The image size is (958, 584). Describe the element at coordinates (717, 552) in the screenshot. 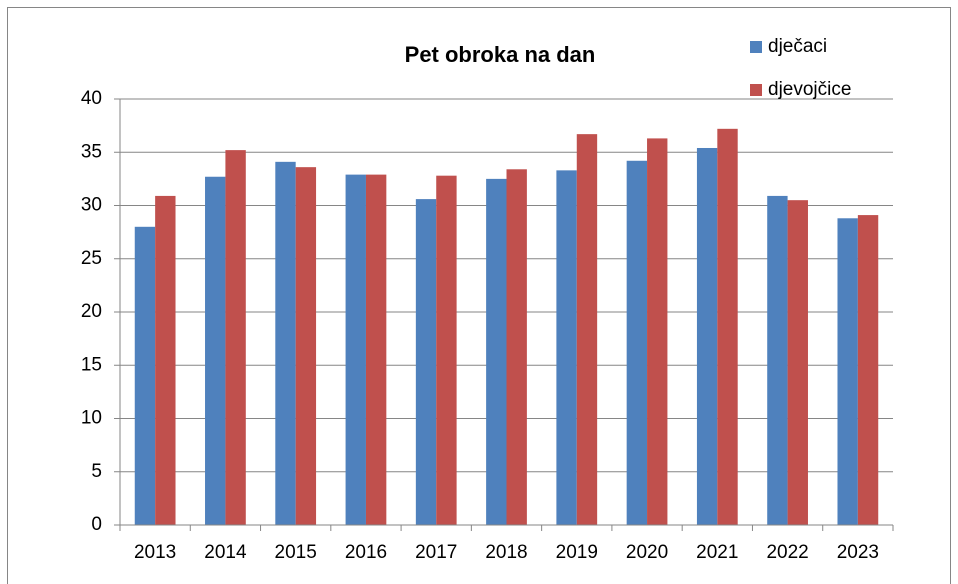

I see `x-tick-label: 2021` at that location.